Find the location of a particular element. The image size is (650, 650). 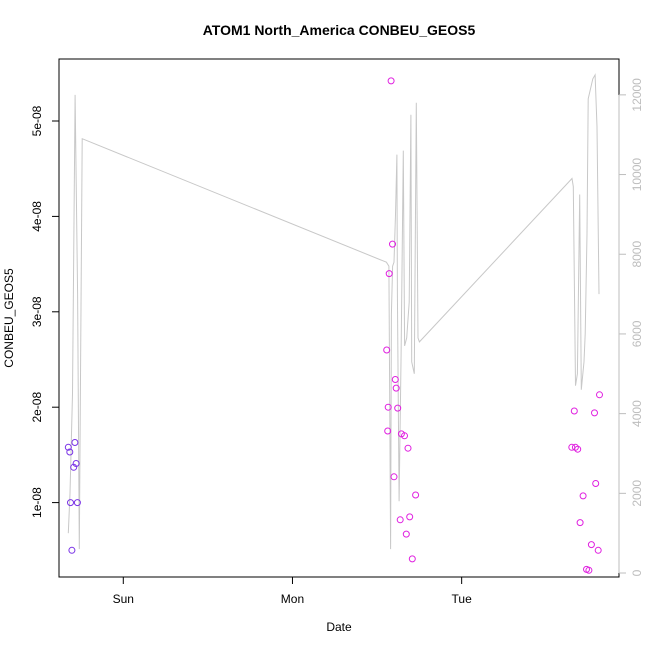

x-tick-label: Mon is located at coordinates (292, 599).